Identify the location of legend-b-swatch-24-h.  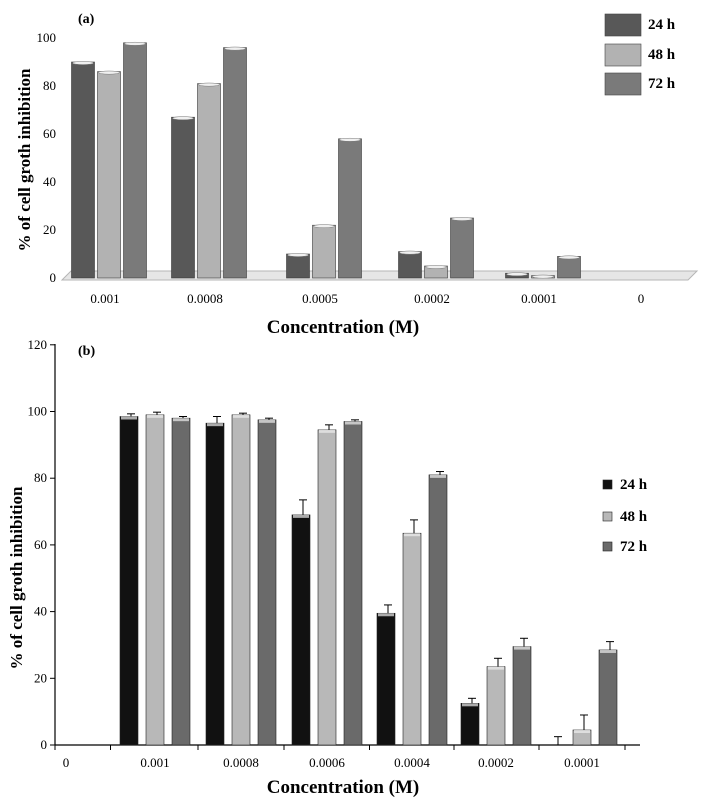
(607, 484).